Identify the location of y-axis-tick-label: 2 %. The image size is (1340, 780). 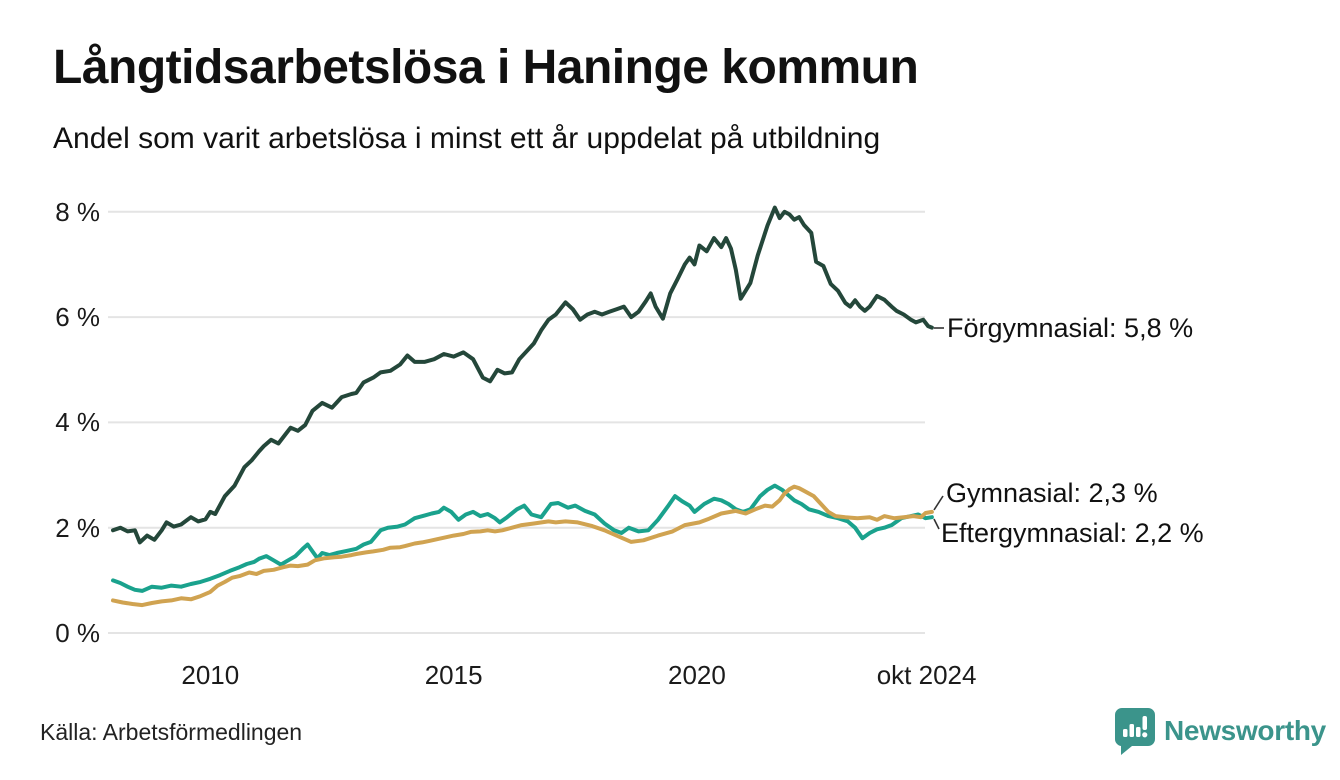
(77, 527).